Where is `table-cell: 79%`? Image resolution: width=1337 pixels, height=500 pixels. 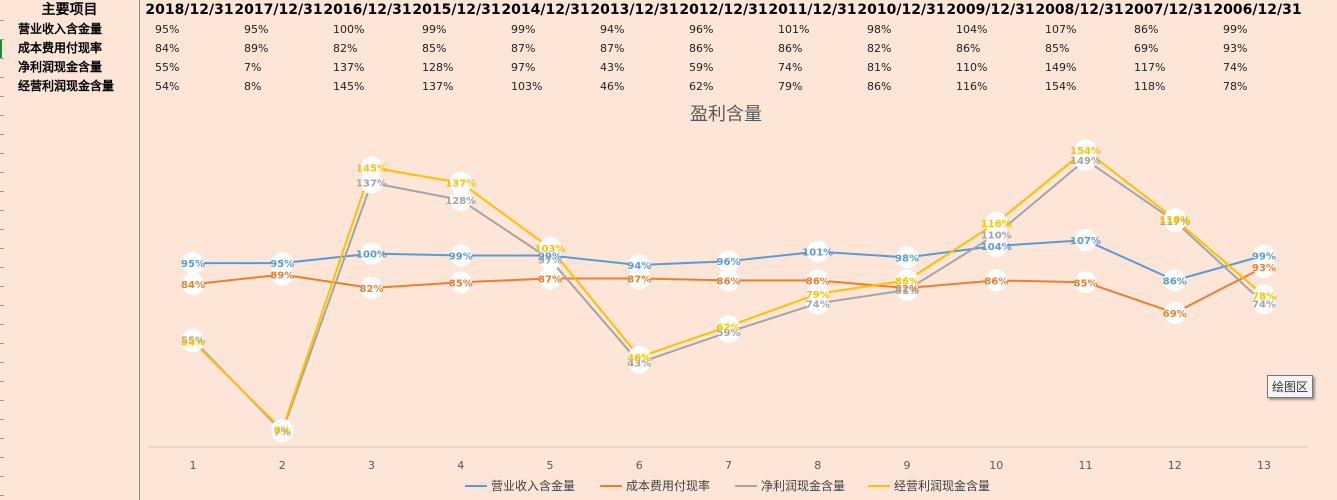 table-cell: 79% is located at coordinates (790, 86).